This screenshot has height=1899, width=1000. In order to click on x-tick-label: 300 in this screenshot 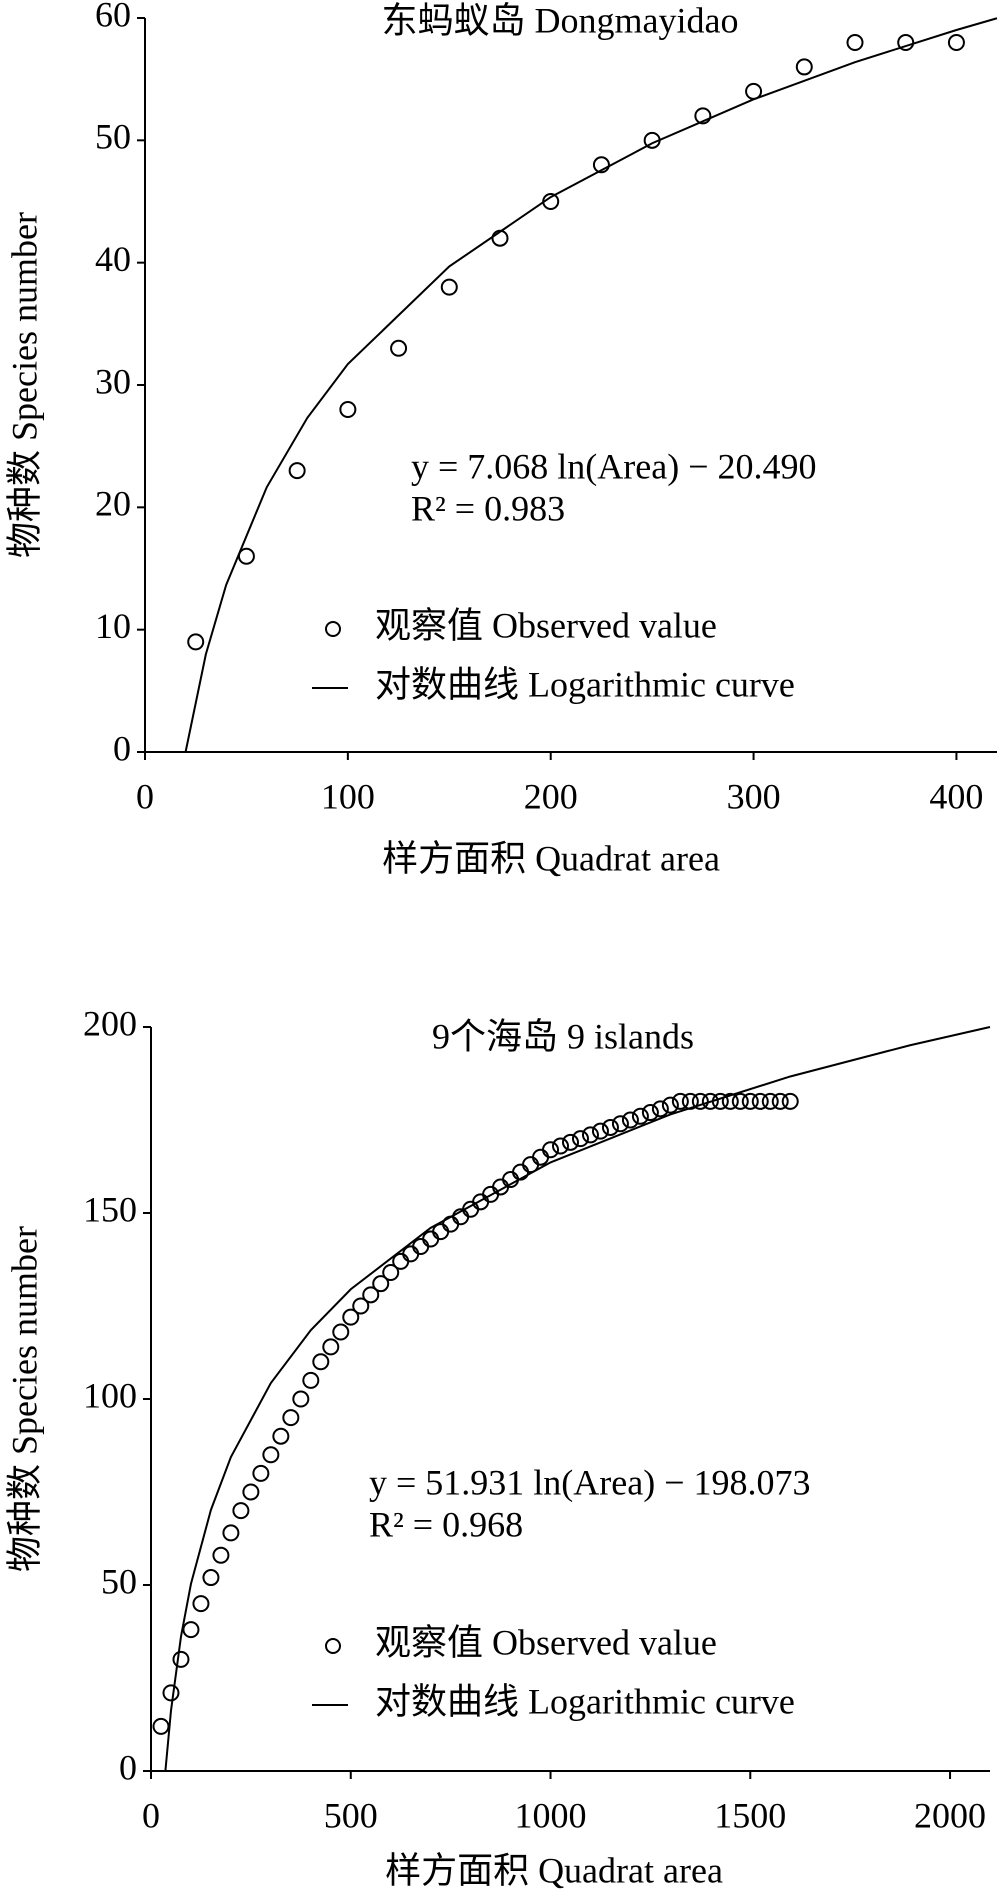, I will do `click(754, 796)`.